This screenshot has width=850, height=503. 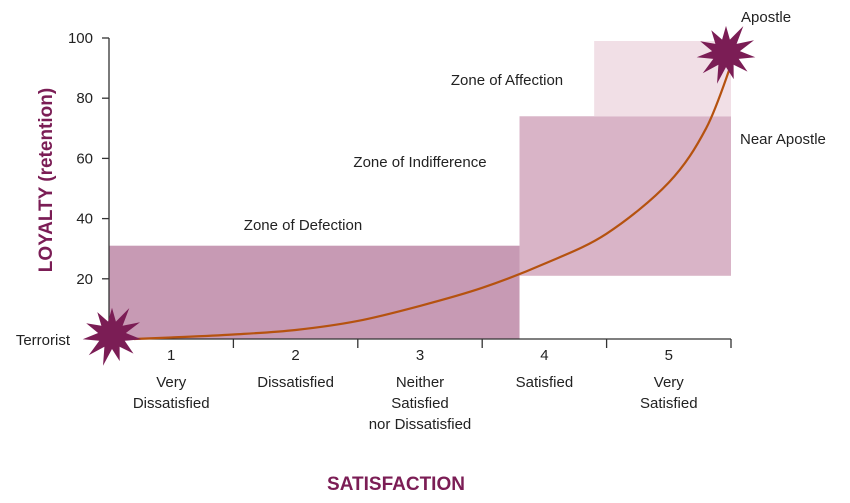 I want to click on terrorist-label: Terrorist, so click(x=43, y=340).